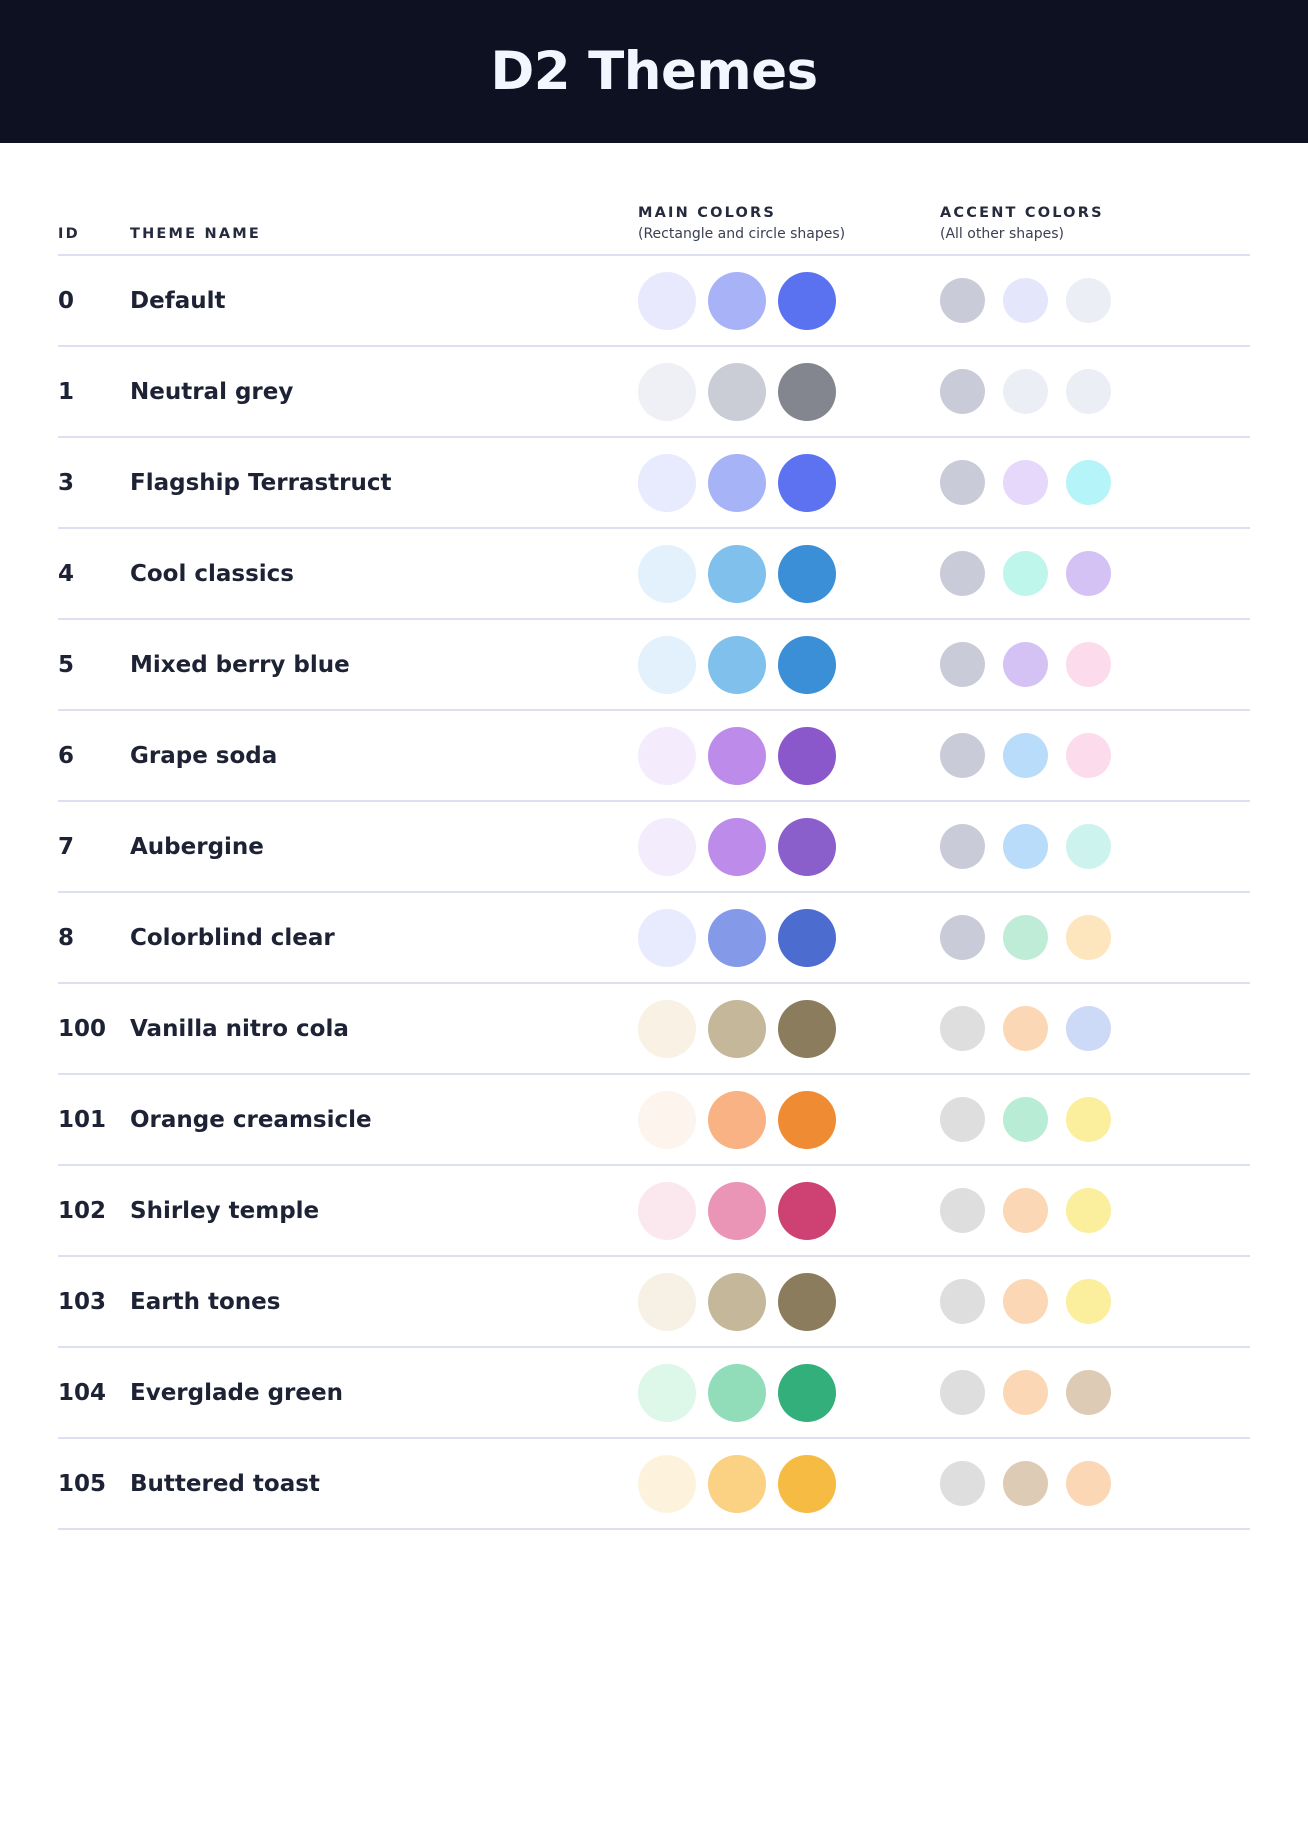 Image resolution: width=1308 pixels, height=1826 pixels. Describe the element at coordinates (654, 847) in the screenshot. I see `table-row: 7 Aubergine` at that location.